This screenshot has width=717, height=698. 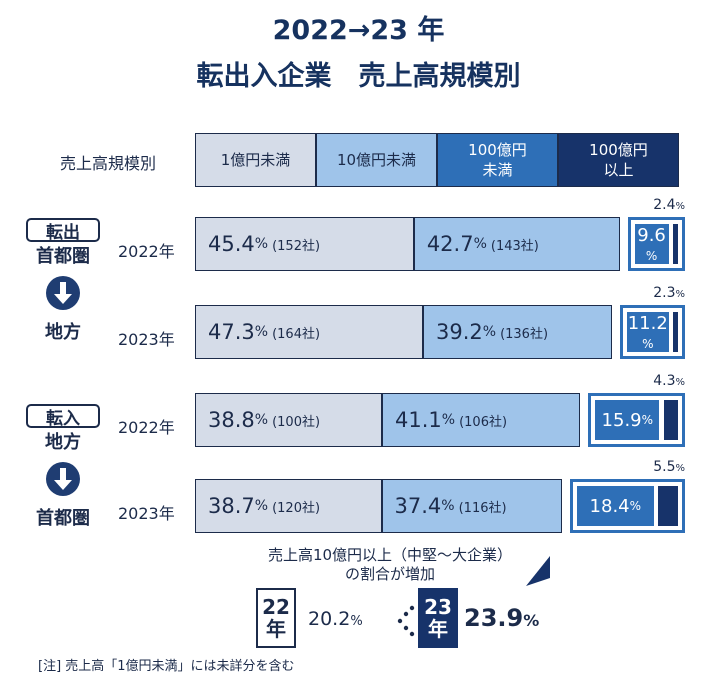 I want to click on bar-segment: 38.8% (100社), so click(x=289, y=420).